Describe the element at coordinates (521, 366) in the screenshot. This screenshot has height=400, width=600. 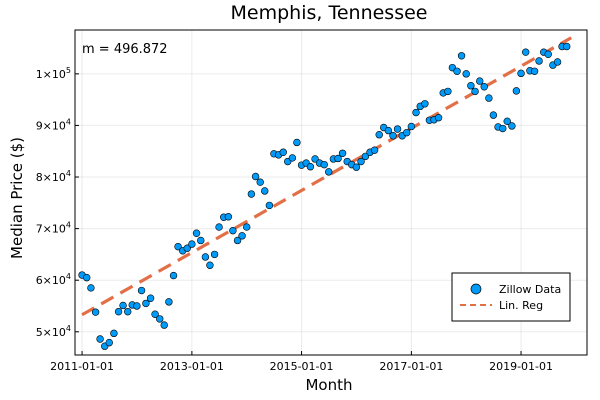
I see `x-tick-label: 2019-01-01` at that location.